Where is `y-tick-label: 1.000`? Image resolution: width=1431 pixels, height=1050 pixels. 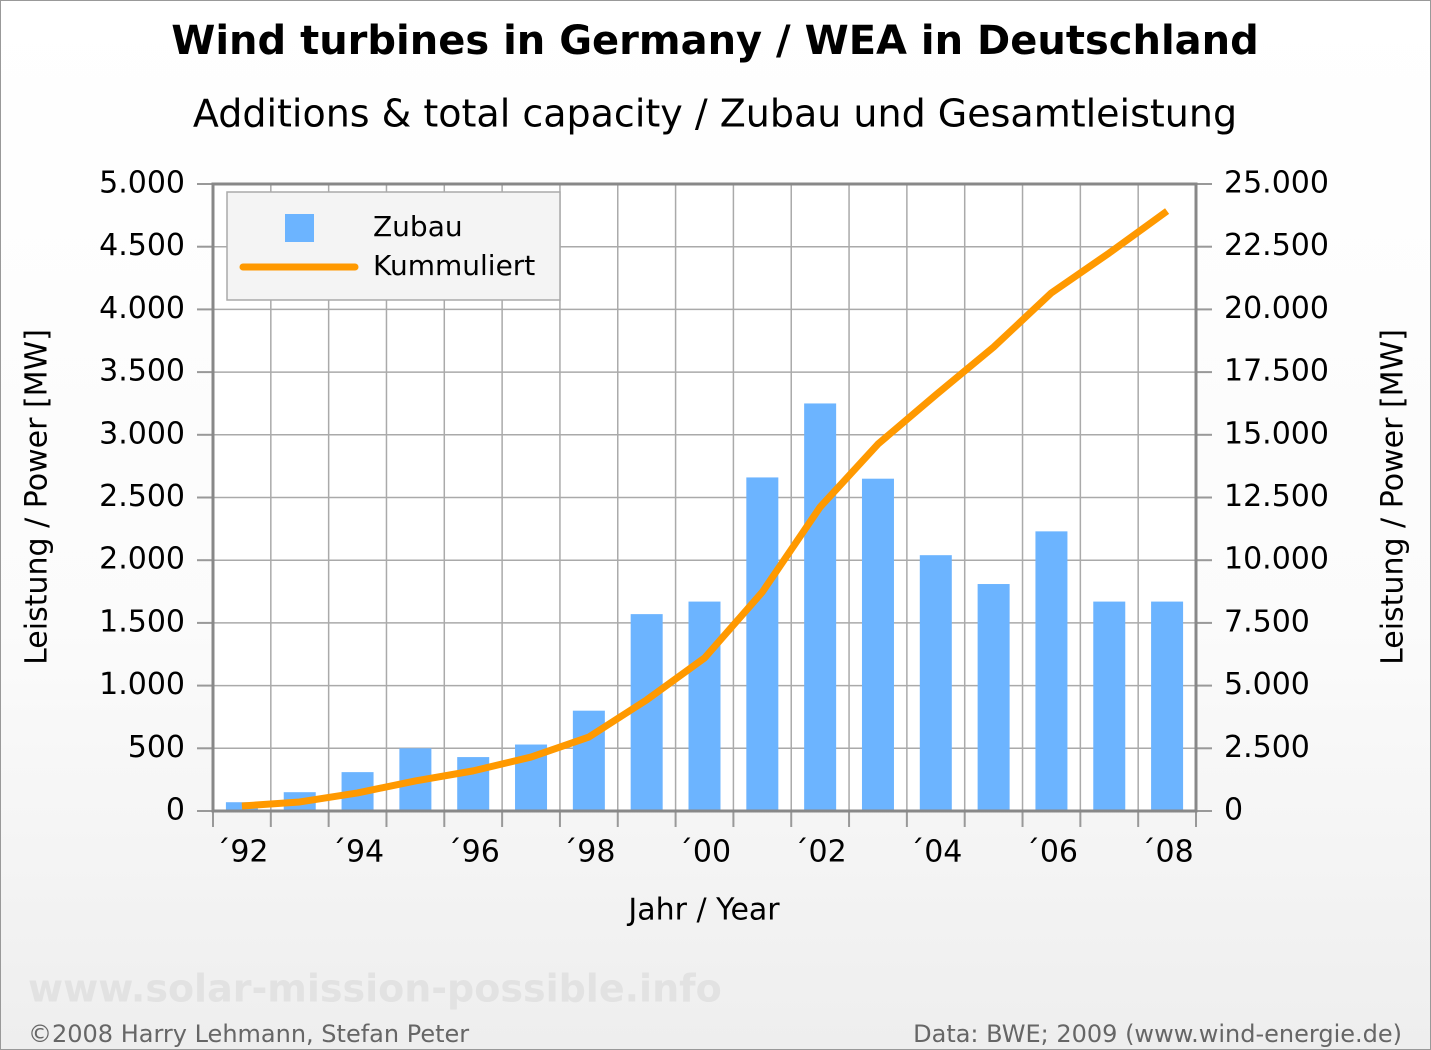 y-tick-label: 1.000 is located at coordinates (142, 684).